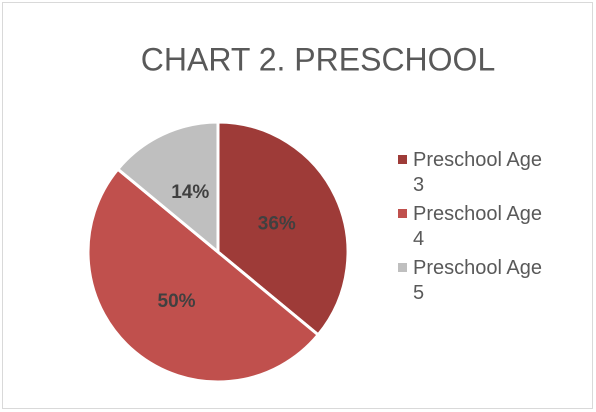 The height and width of the screenshot is (412, 596). I want to click on legend-label: Preschool Age 4, so click(477, 226).